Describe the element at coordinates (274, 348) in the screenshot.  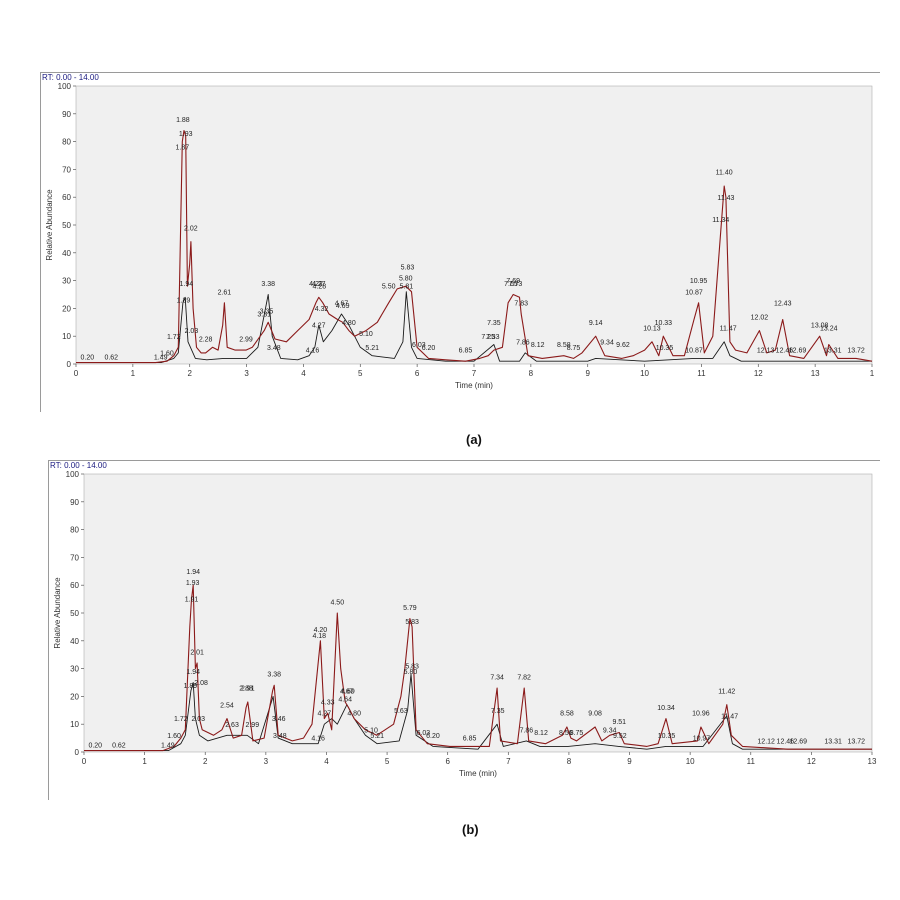
I see `peak-label: 3.48` at that location.